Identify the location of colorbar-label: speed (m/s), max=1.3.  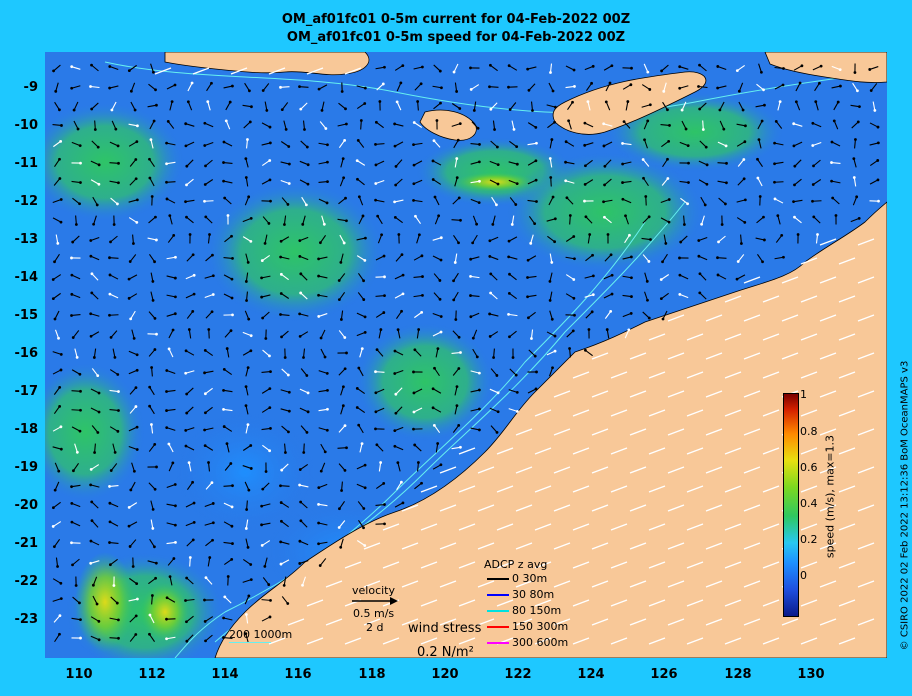
(830, 496).